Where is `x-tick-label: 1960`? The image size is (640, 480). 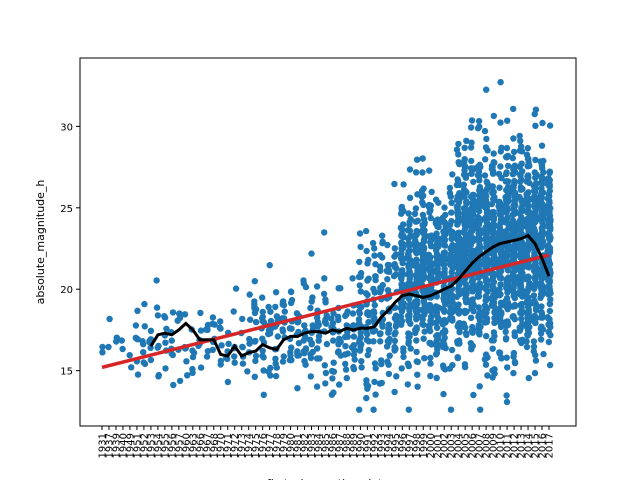 x-tick-label: 1960 is located at coordinates (186, 445).